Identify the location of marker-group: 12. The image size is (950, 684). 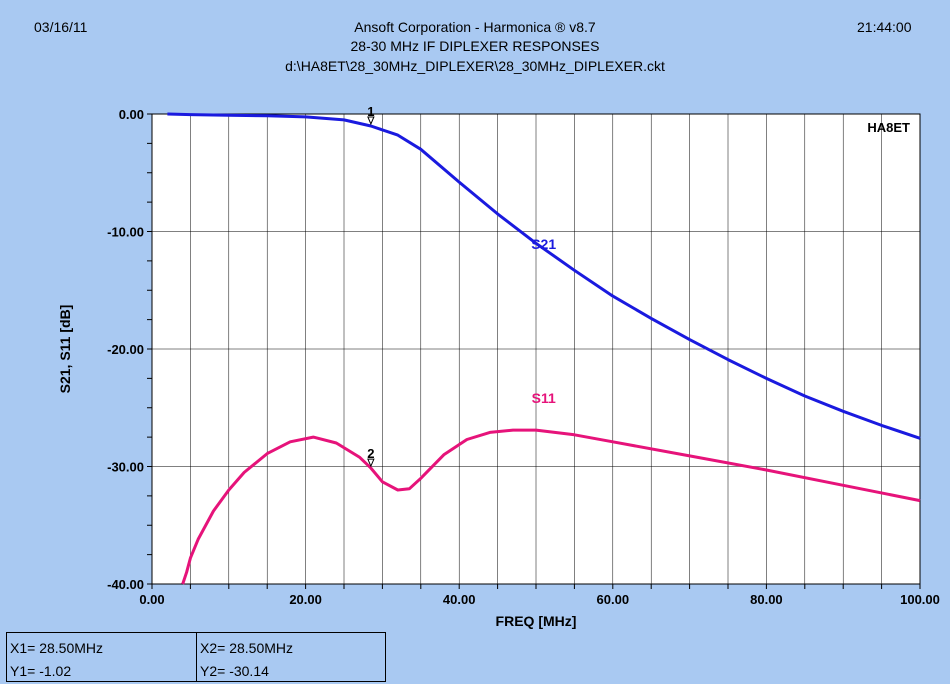
(371, 286).